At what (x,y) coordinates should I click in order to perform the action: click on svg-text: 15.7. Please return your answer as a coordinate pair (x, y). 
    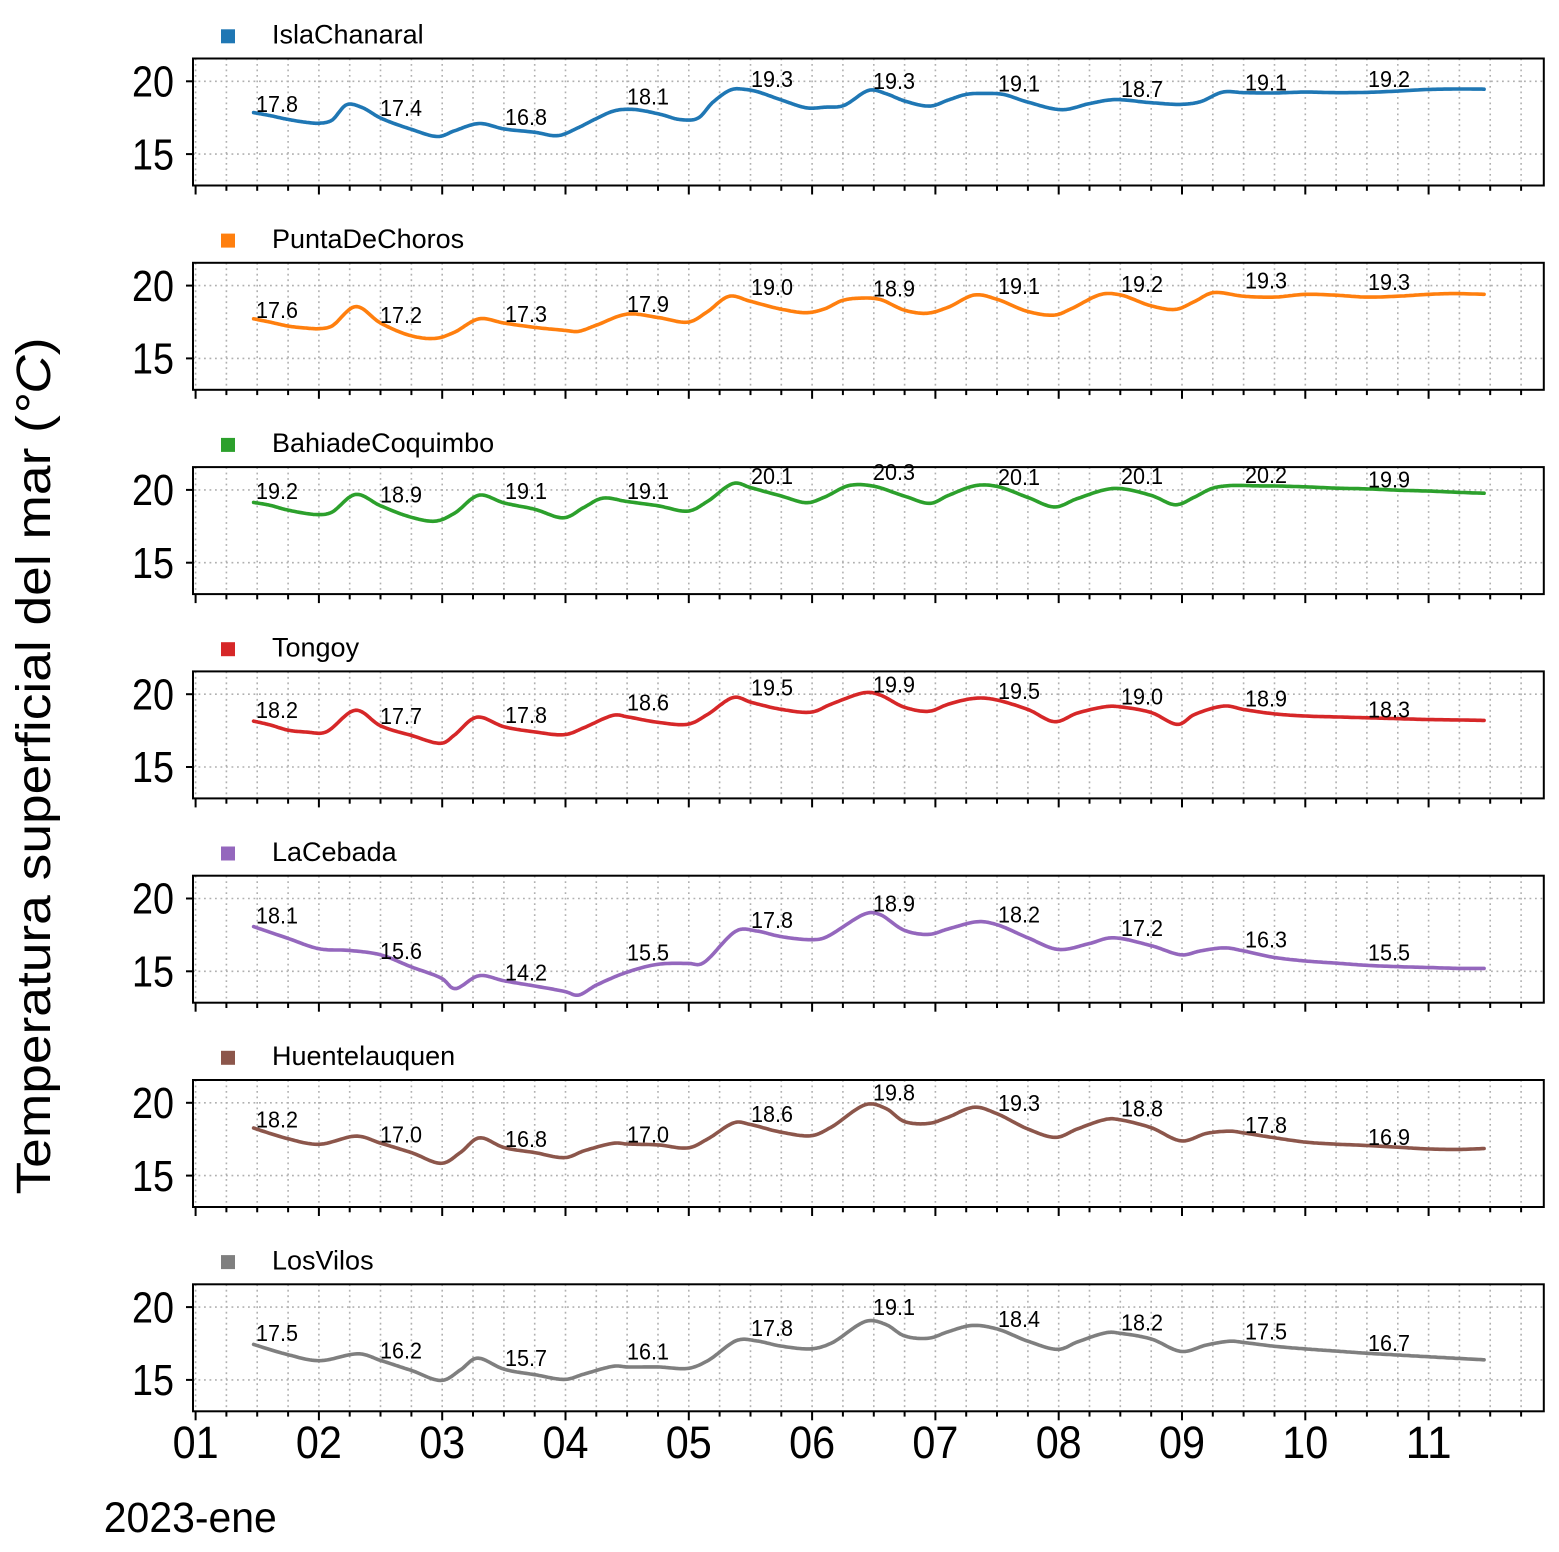
    Looking at the image, I should click on (526, 1358).